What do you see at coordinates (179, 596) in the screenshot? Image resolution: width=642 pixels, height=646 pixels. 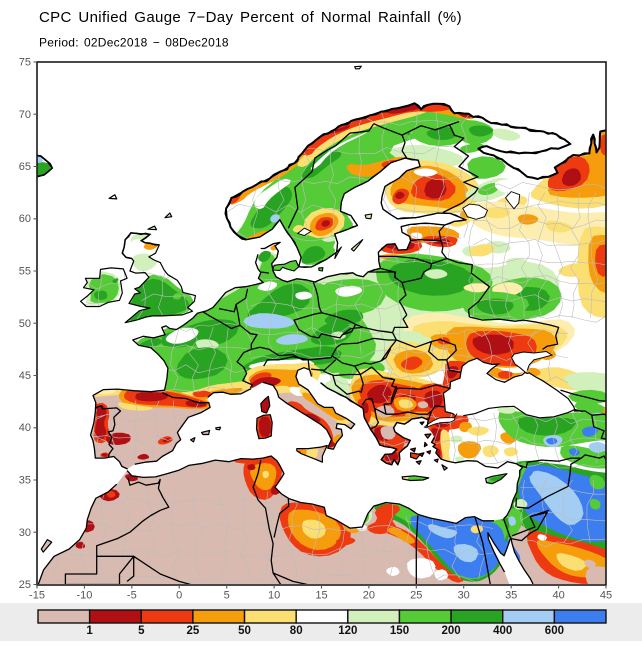 I see `svg-text: 0` at bounding box center [179, 596].